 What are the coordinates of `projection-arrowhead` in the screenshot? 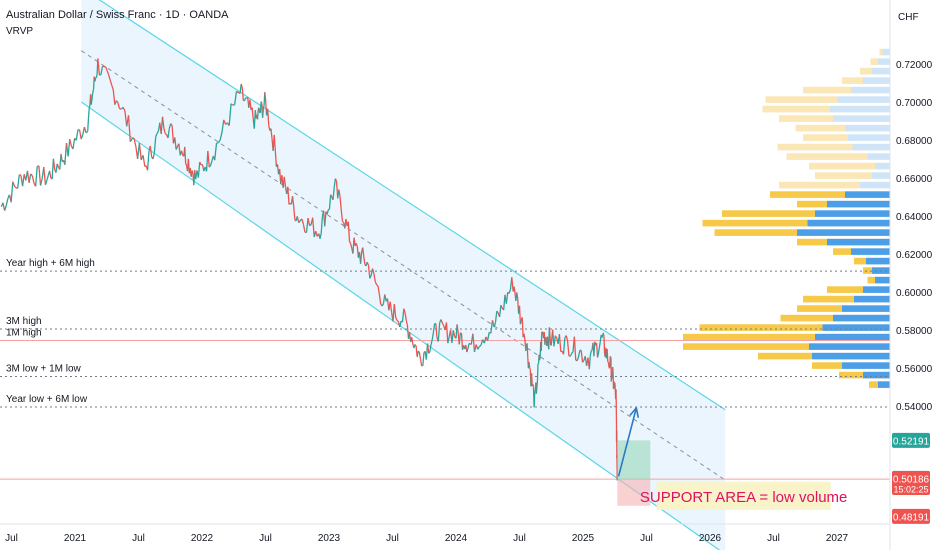 It's located at (634, 412).